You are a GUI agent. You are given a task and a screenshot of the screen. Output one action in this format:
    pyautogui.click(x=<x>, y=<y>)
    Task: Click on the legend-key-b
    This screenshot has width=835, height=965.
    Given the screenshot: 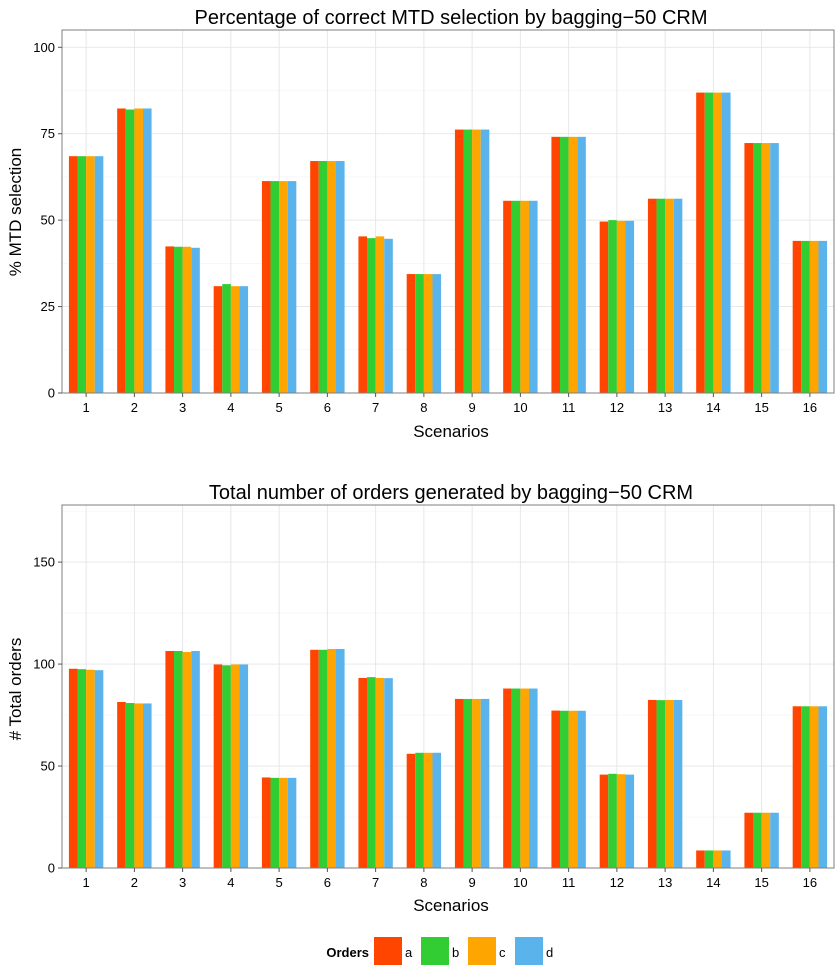 What is the action you would take?
    pyautogui.click(x=435, y=951)
    